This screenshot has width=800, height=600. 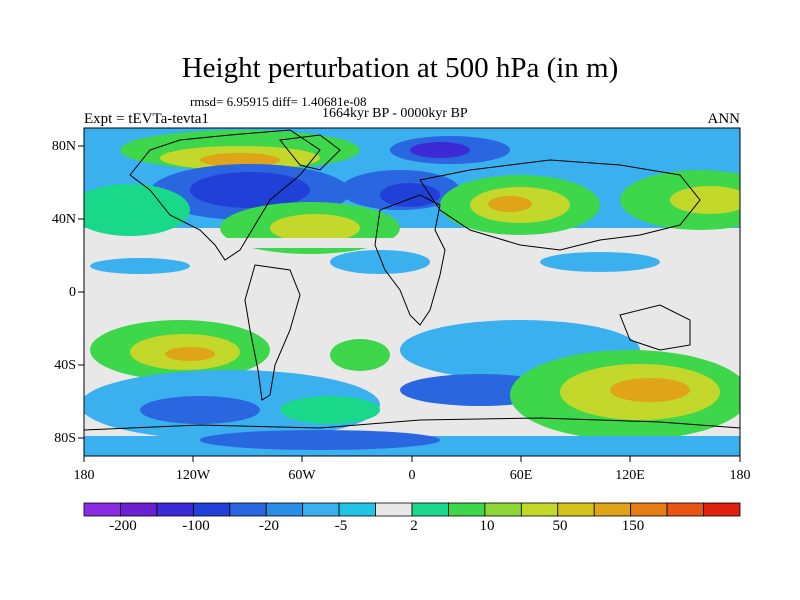 What do you see at coordinates (302, 475) in the screenshot?
I see `lon-label-60w: 60W` at bounding box center [302, 475].